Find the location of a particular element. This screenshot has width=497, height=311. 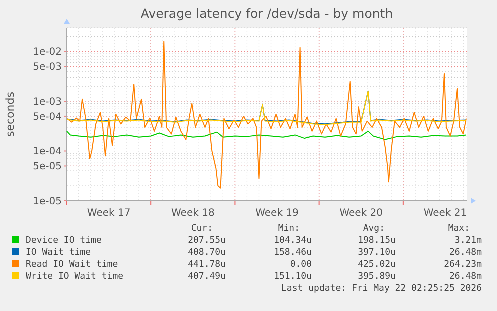

text: 407.49u is located at coordinates (207, 277).